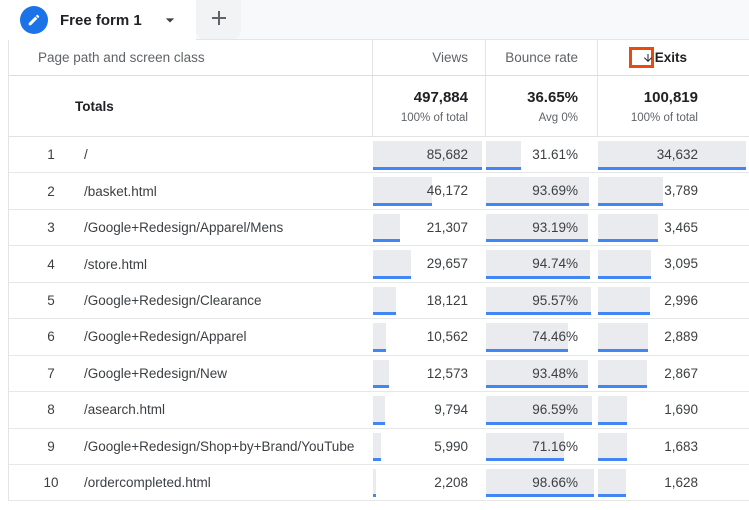  I want to click on explorations-tab-bar: Free form 1, so click(374, 20).